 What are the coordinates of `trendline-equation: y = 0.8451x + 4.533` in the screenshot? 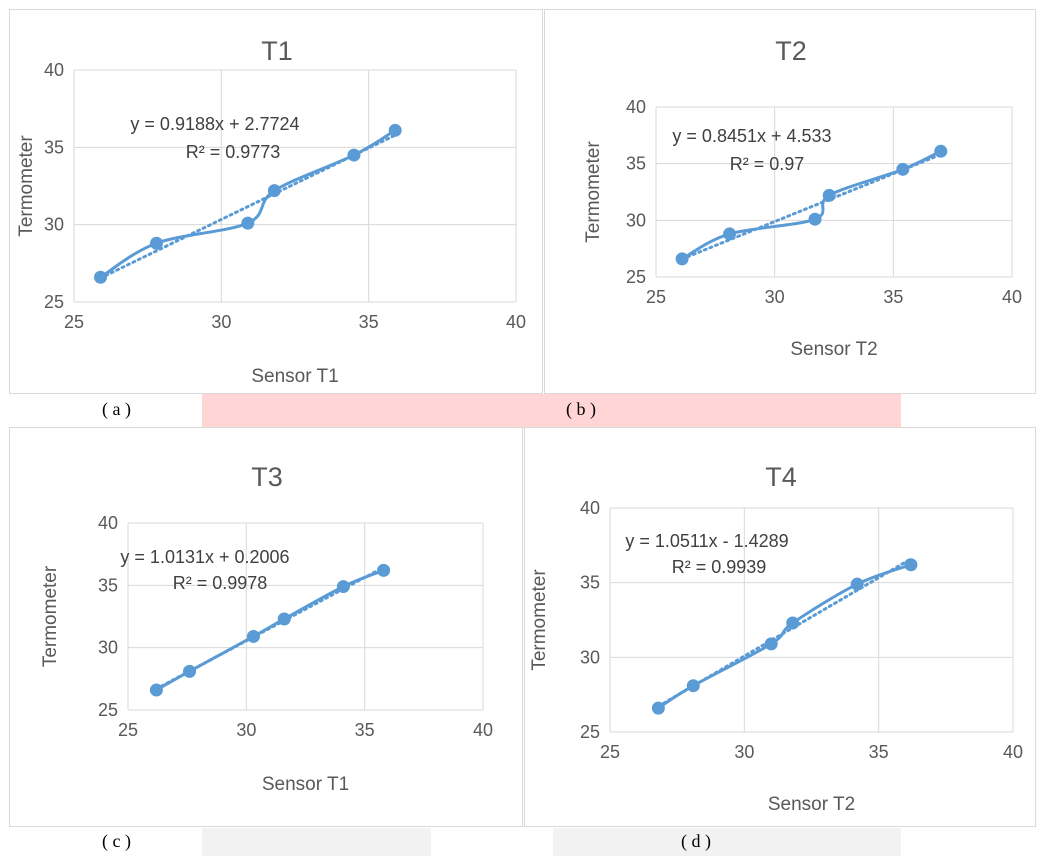 It's located at (751, 136).